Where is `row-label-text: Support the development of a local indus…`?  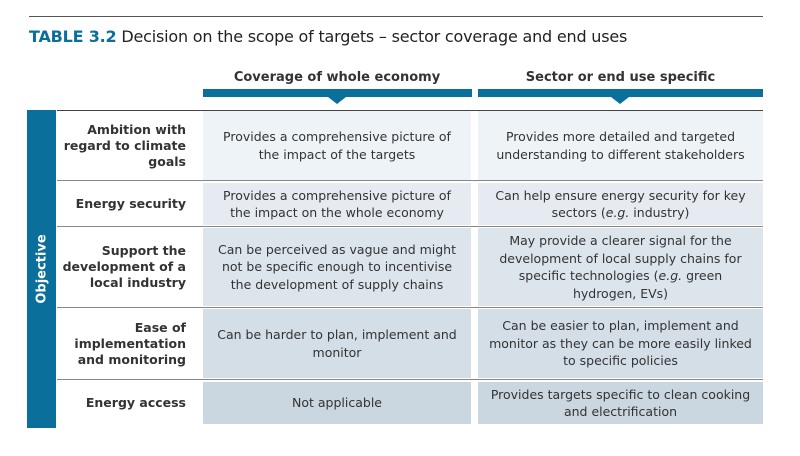 row-label-text: Support the development of a local indus… is located at coordinates (124, 266).